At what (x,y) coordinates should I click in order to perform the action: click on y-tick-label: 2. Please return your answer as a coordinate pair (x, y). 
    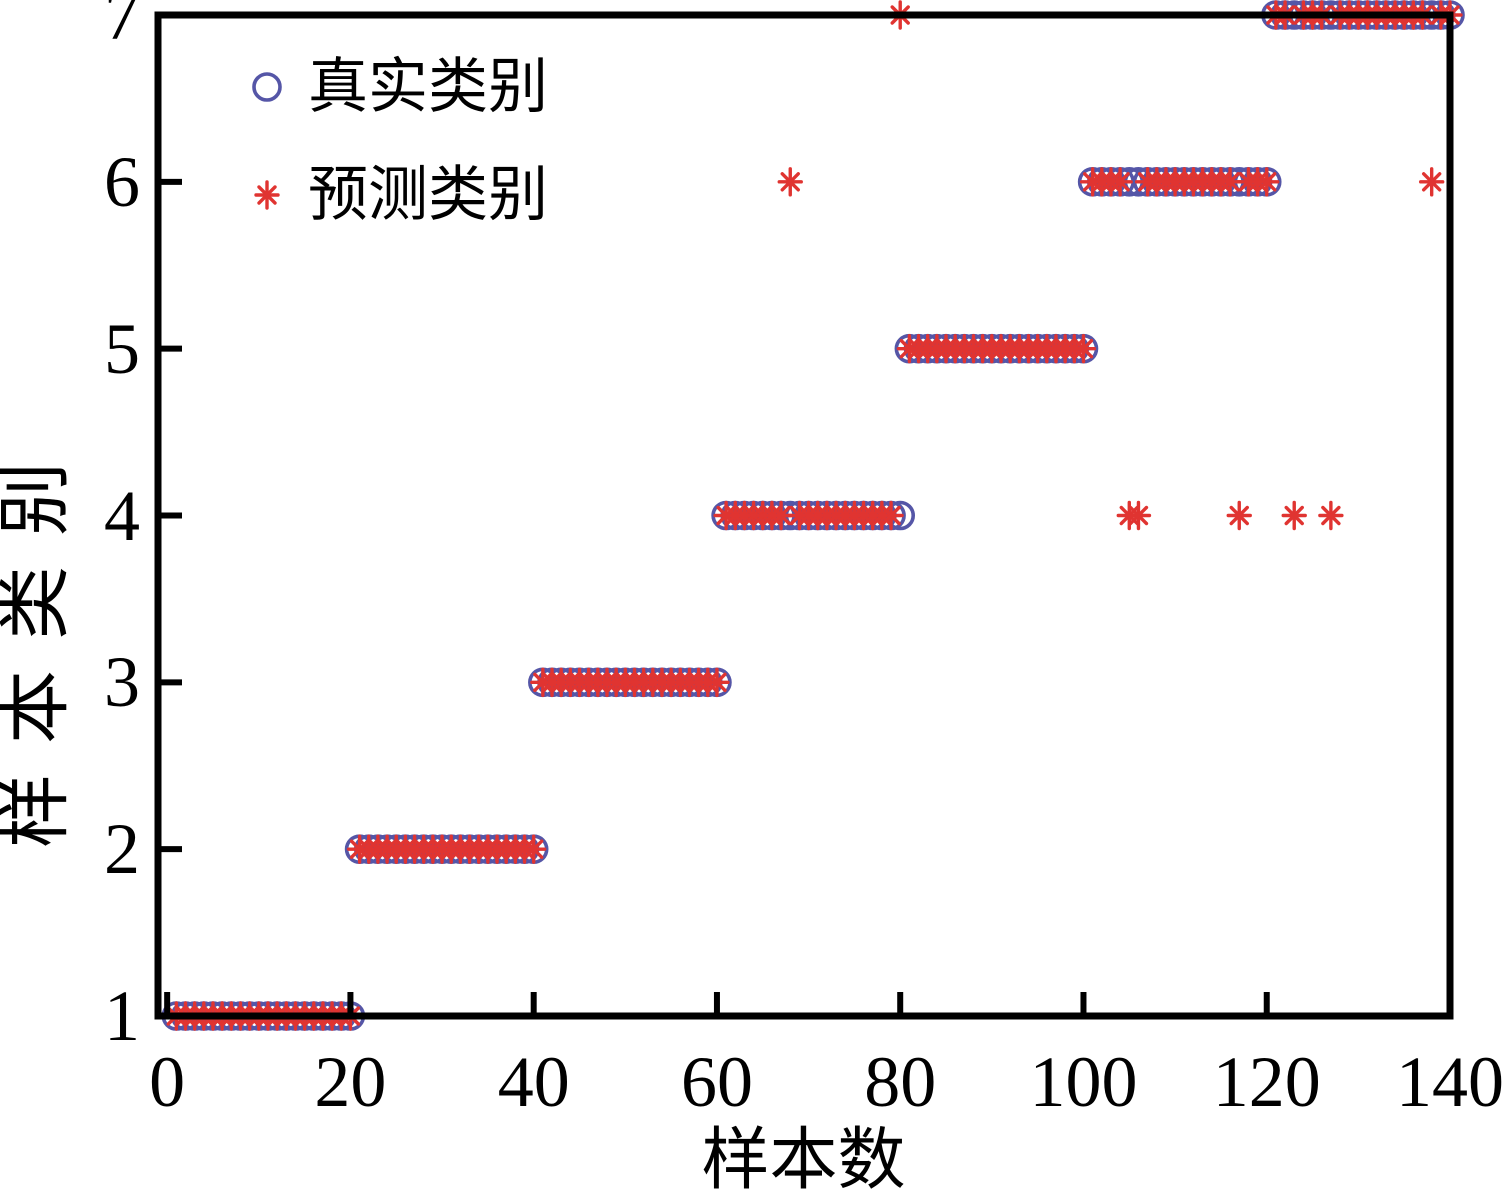
    Looking at the image, I should click on (122, 849).